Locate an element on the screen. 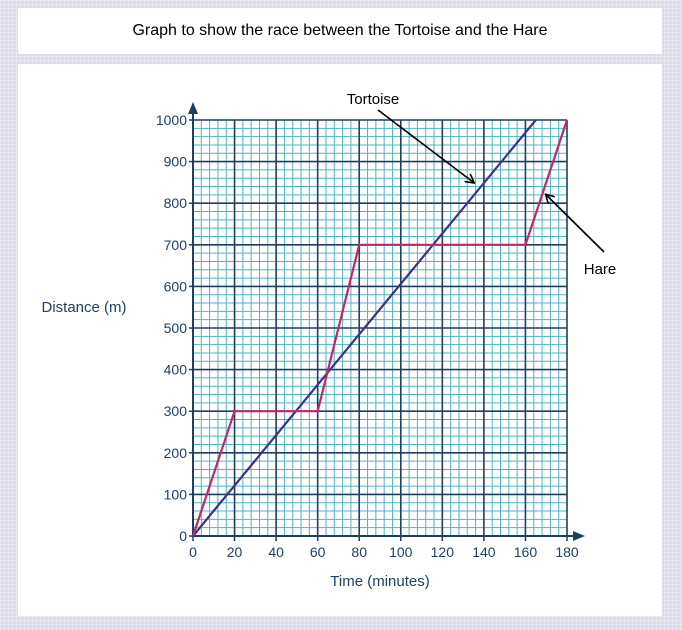 The image size is (682, 630). x-tick-label: 20 is located at coordinates (235, 552).